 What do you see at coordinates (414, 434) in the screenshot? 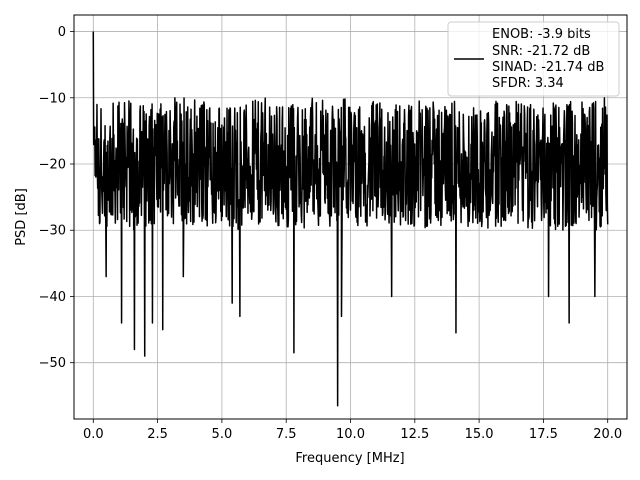
I see `x-tick-label: 12.5` at bounding box center [414, 434].